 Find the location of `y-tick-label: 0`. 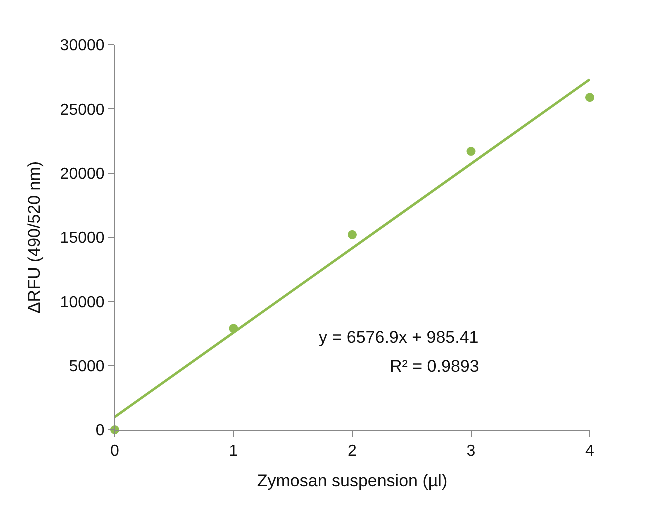

y-tick-label: 0 is located at coordinates (100, 431).